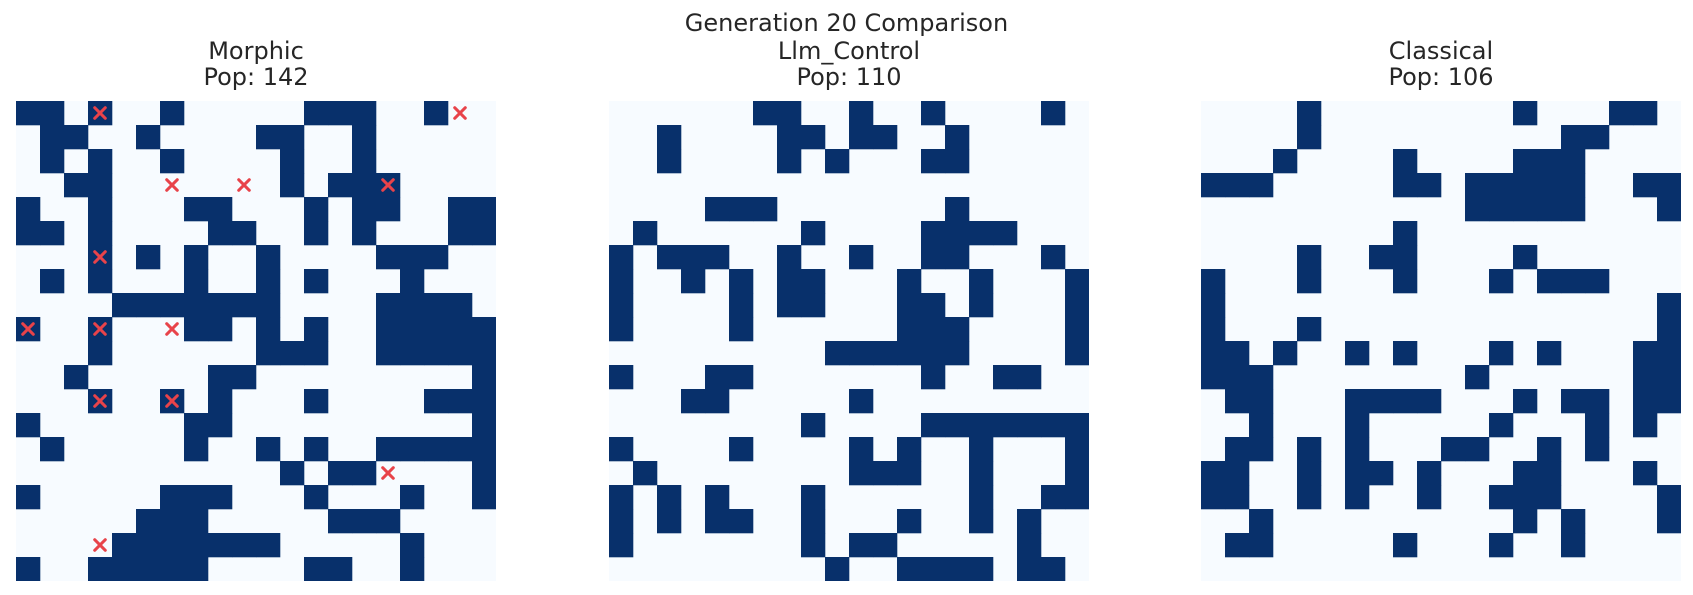 Image resolution: width=1693 pixels, height=595 pixels. Describe the element at coordinates (172, 329) in the screenshot. I see `highlight-marker` at that location.